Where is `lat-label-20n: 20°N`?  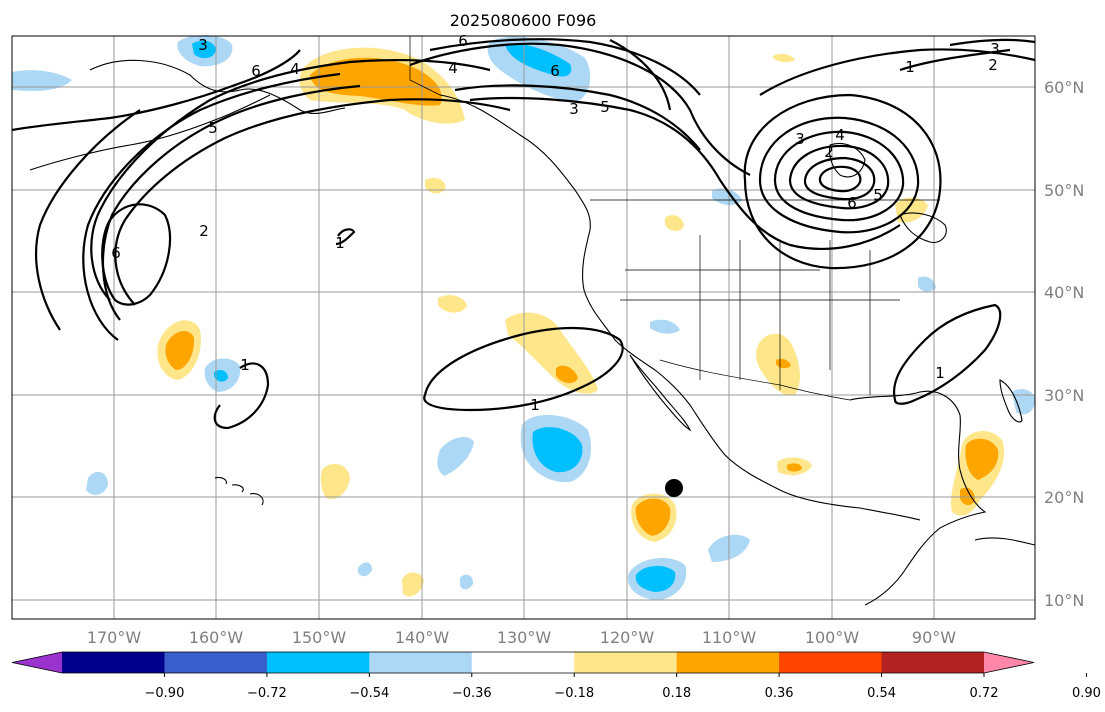 lat-label-20n: 20°N is located at coordinates (1064, 497).